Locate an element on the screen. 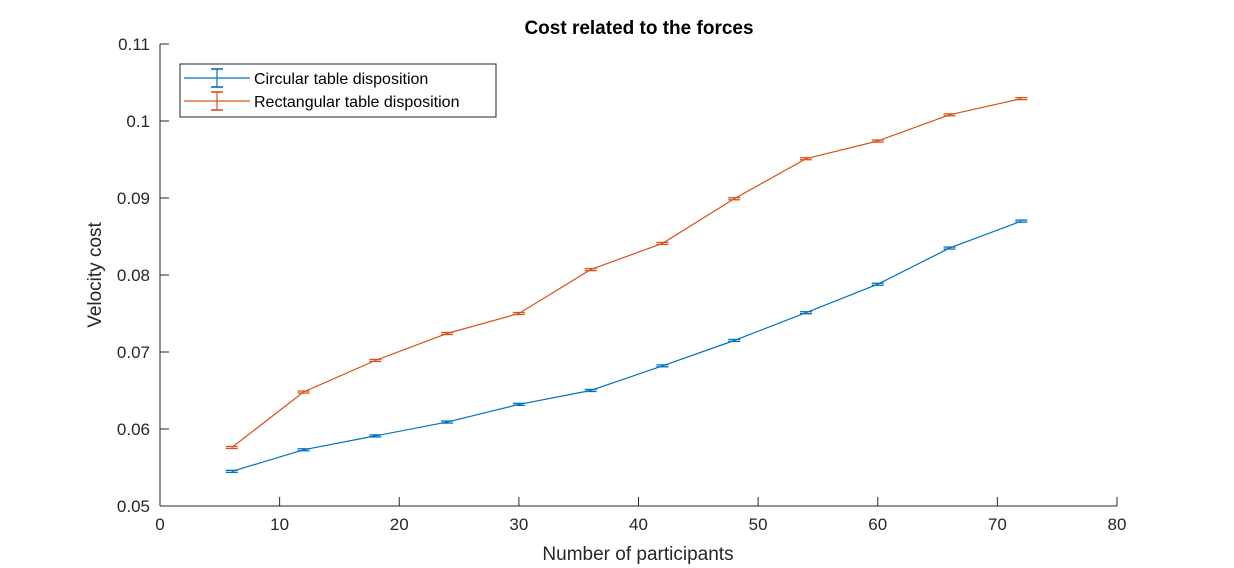 Image resolution: width=1234 pixels, height=568 pixels. chart-title: Cost related to the forces is located at coordinates (638, 28).